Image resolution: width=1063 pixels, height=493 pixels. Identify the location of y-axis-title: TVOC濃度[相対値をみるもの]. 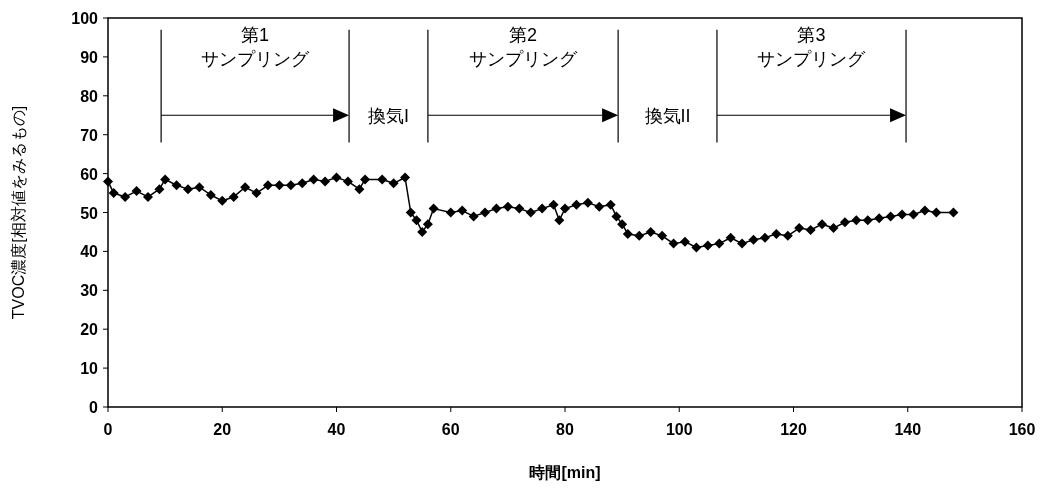
(18, 212).